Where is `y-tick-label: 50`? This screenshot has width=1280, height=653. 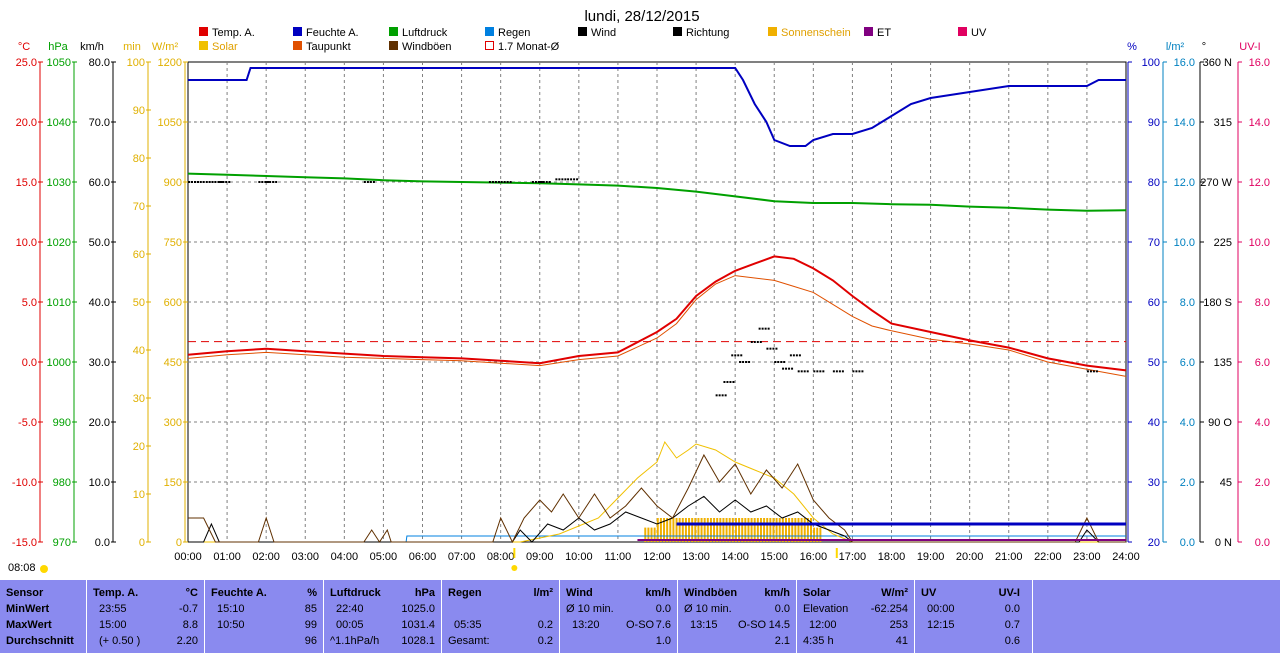 y-tick-label: 50 is located at coordinates (1154, 363).